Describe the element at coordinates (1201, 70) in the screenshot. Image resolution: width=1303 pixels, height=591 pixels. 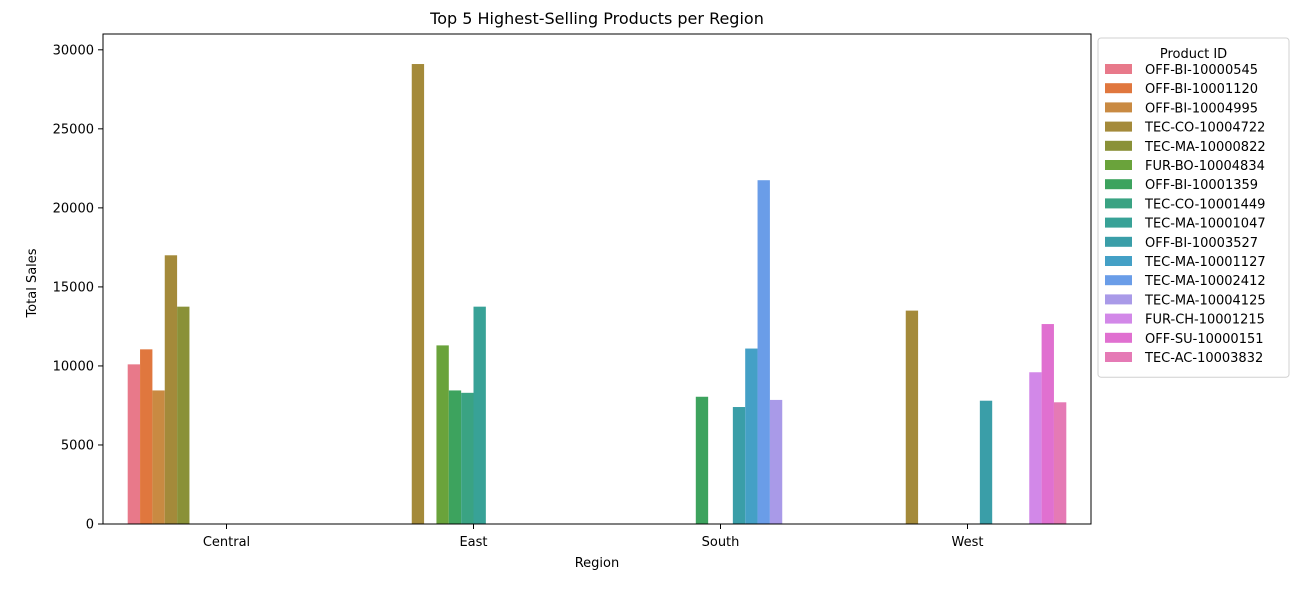
I see `legend-entry: OFF-BI-10000545` at that location.